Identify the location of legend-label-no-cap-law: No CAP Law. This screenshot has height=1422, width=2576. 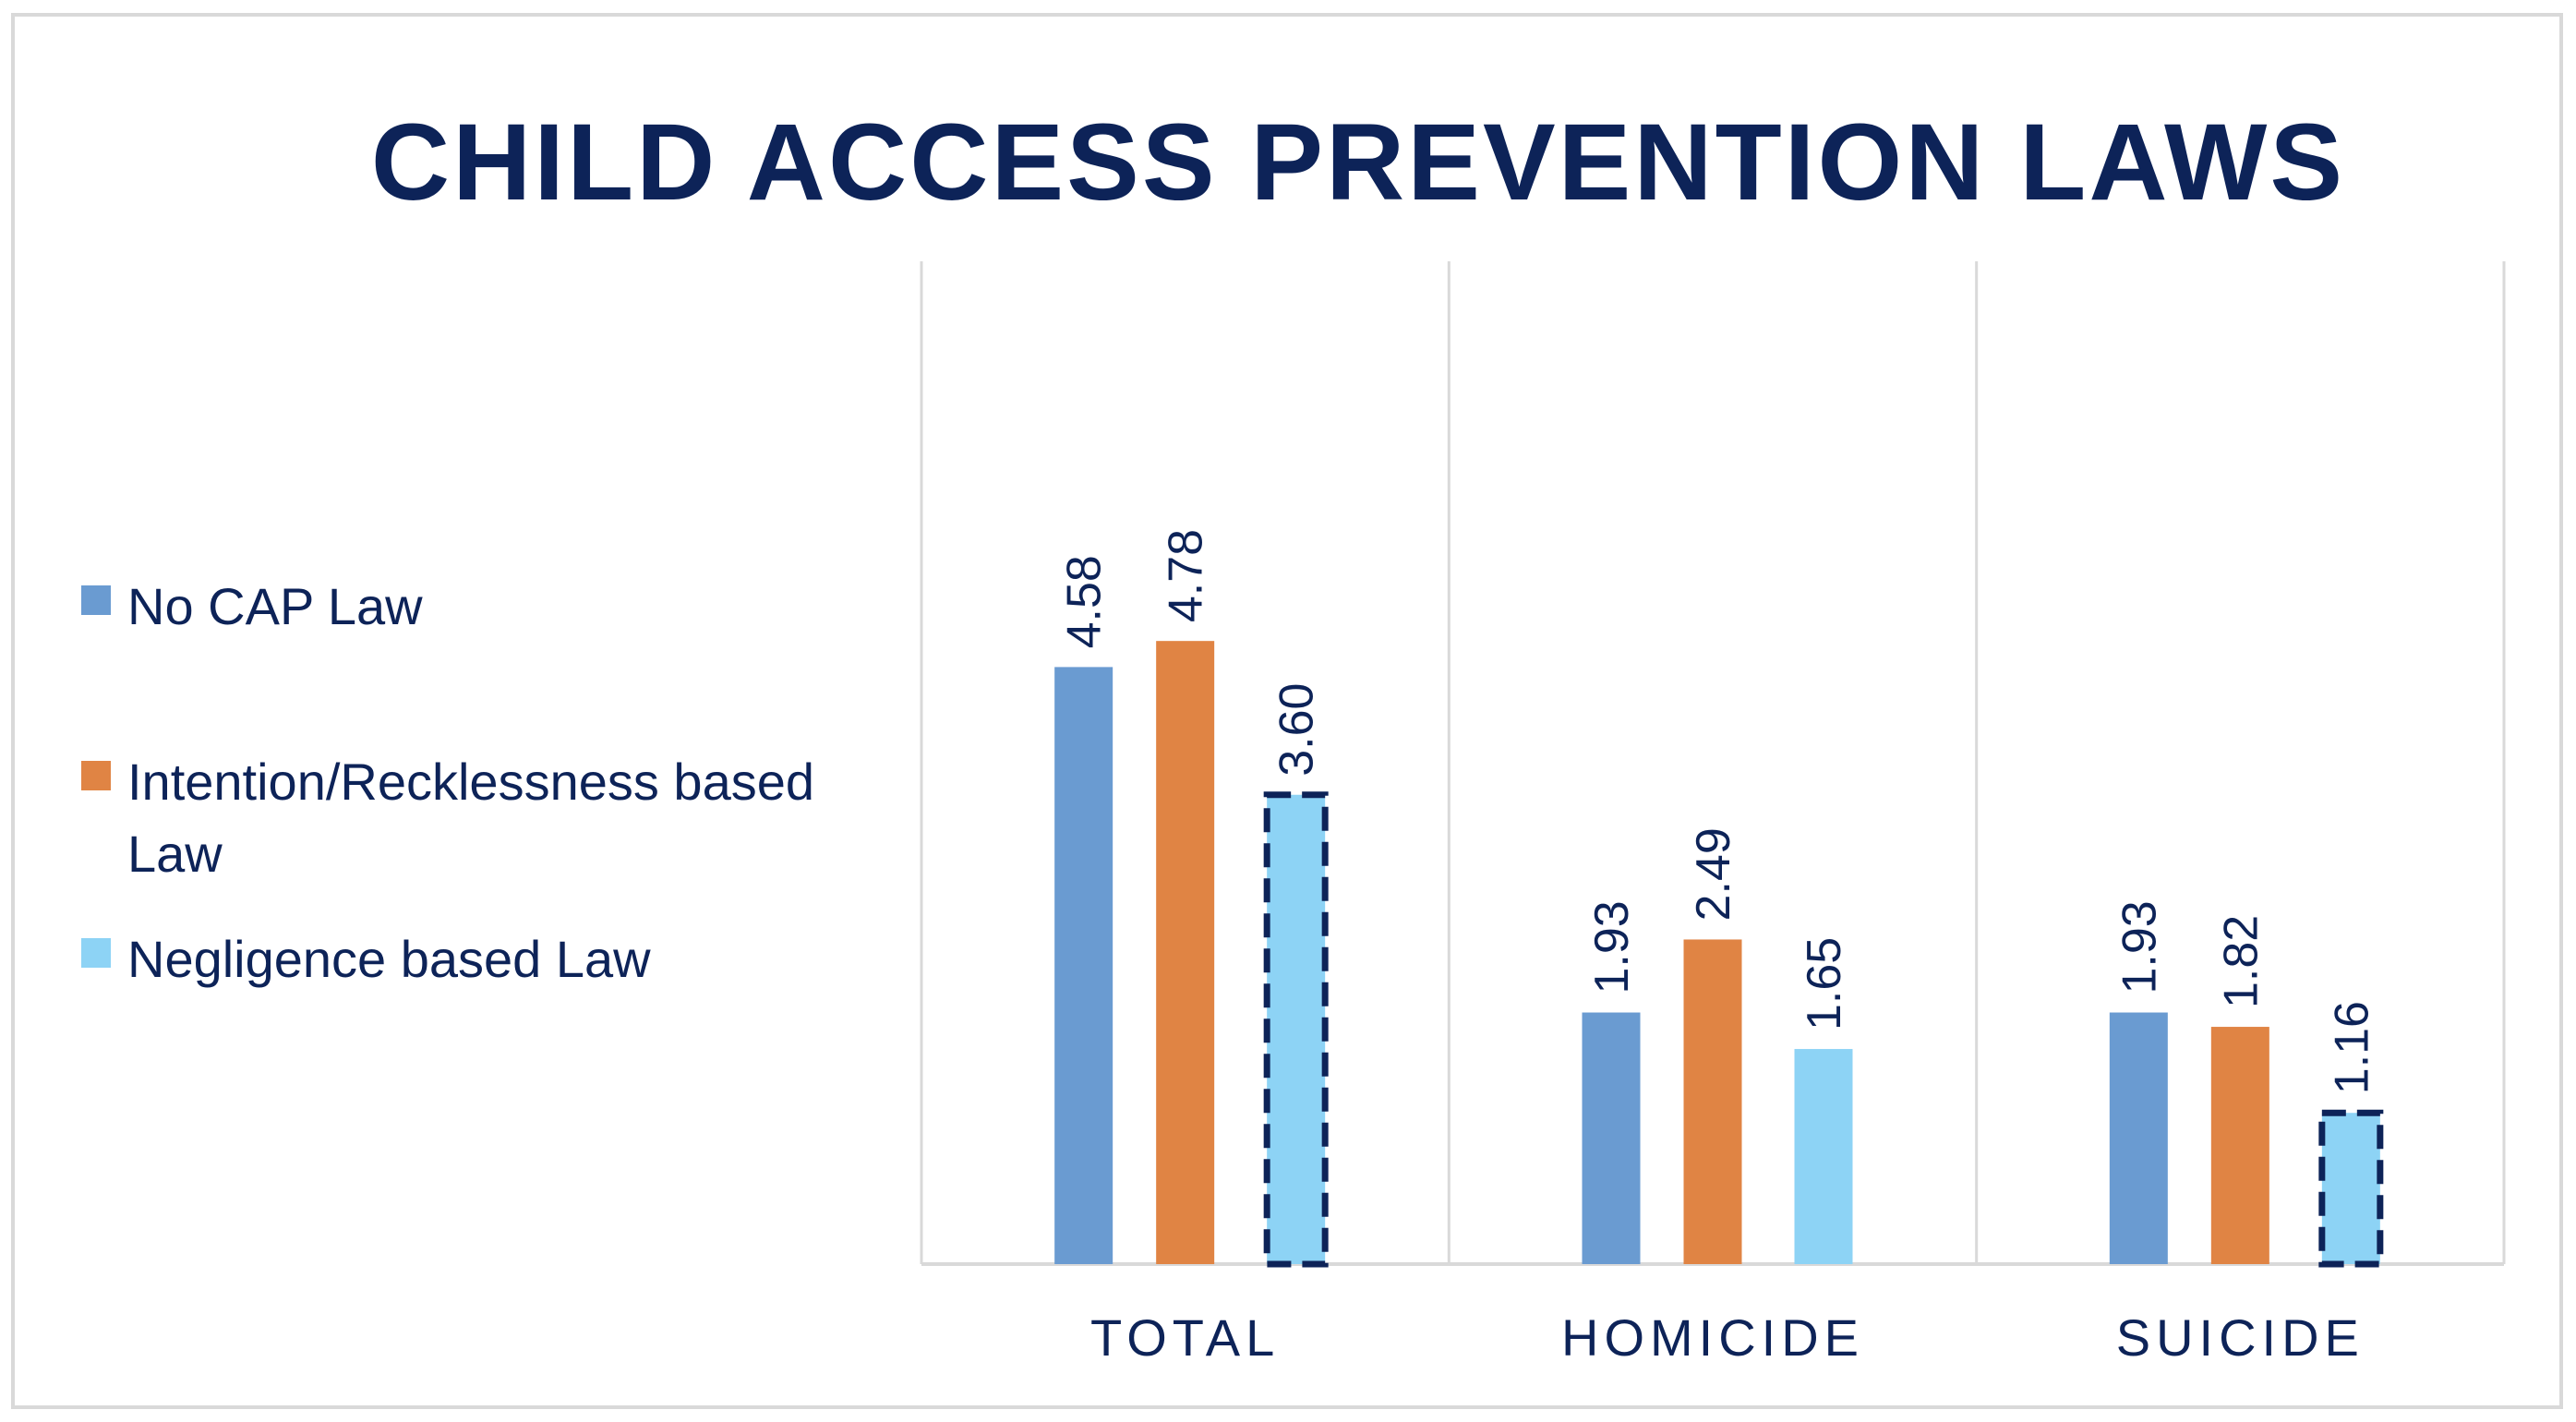
(275, 606).